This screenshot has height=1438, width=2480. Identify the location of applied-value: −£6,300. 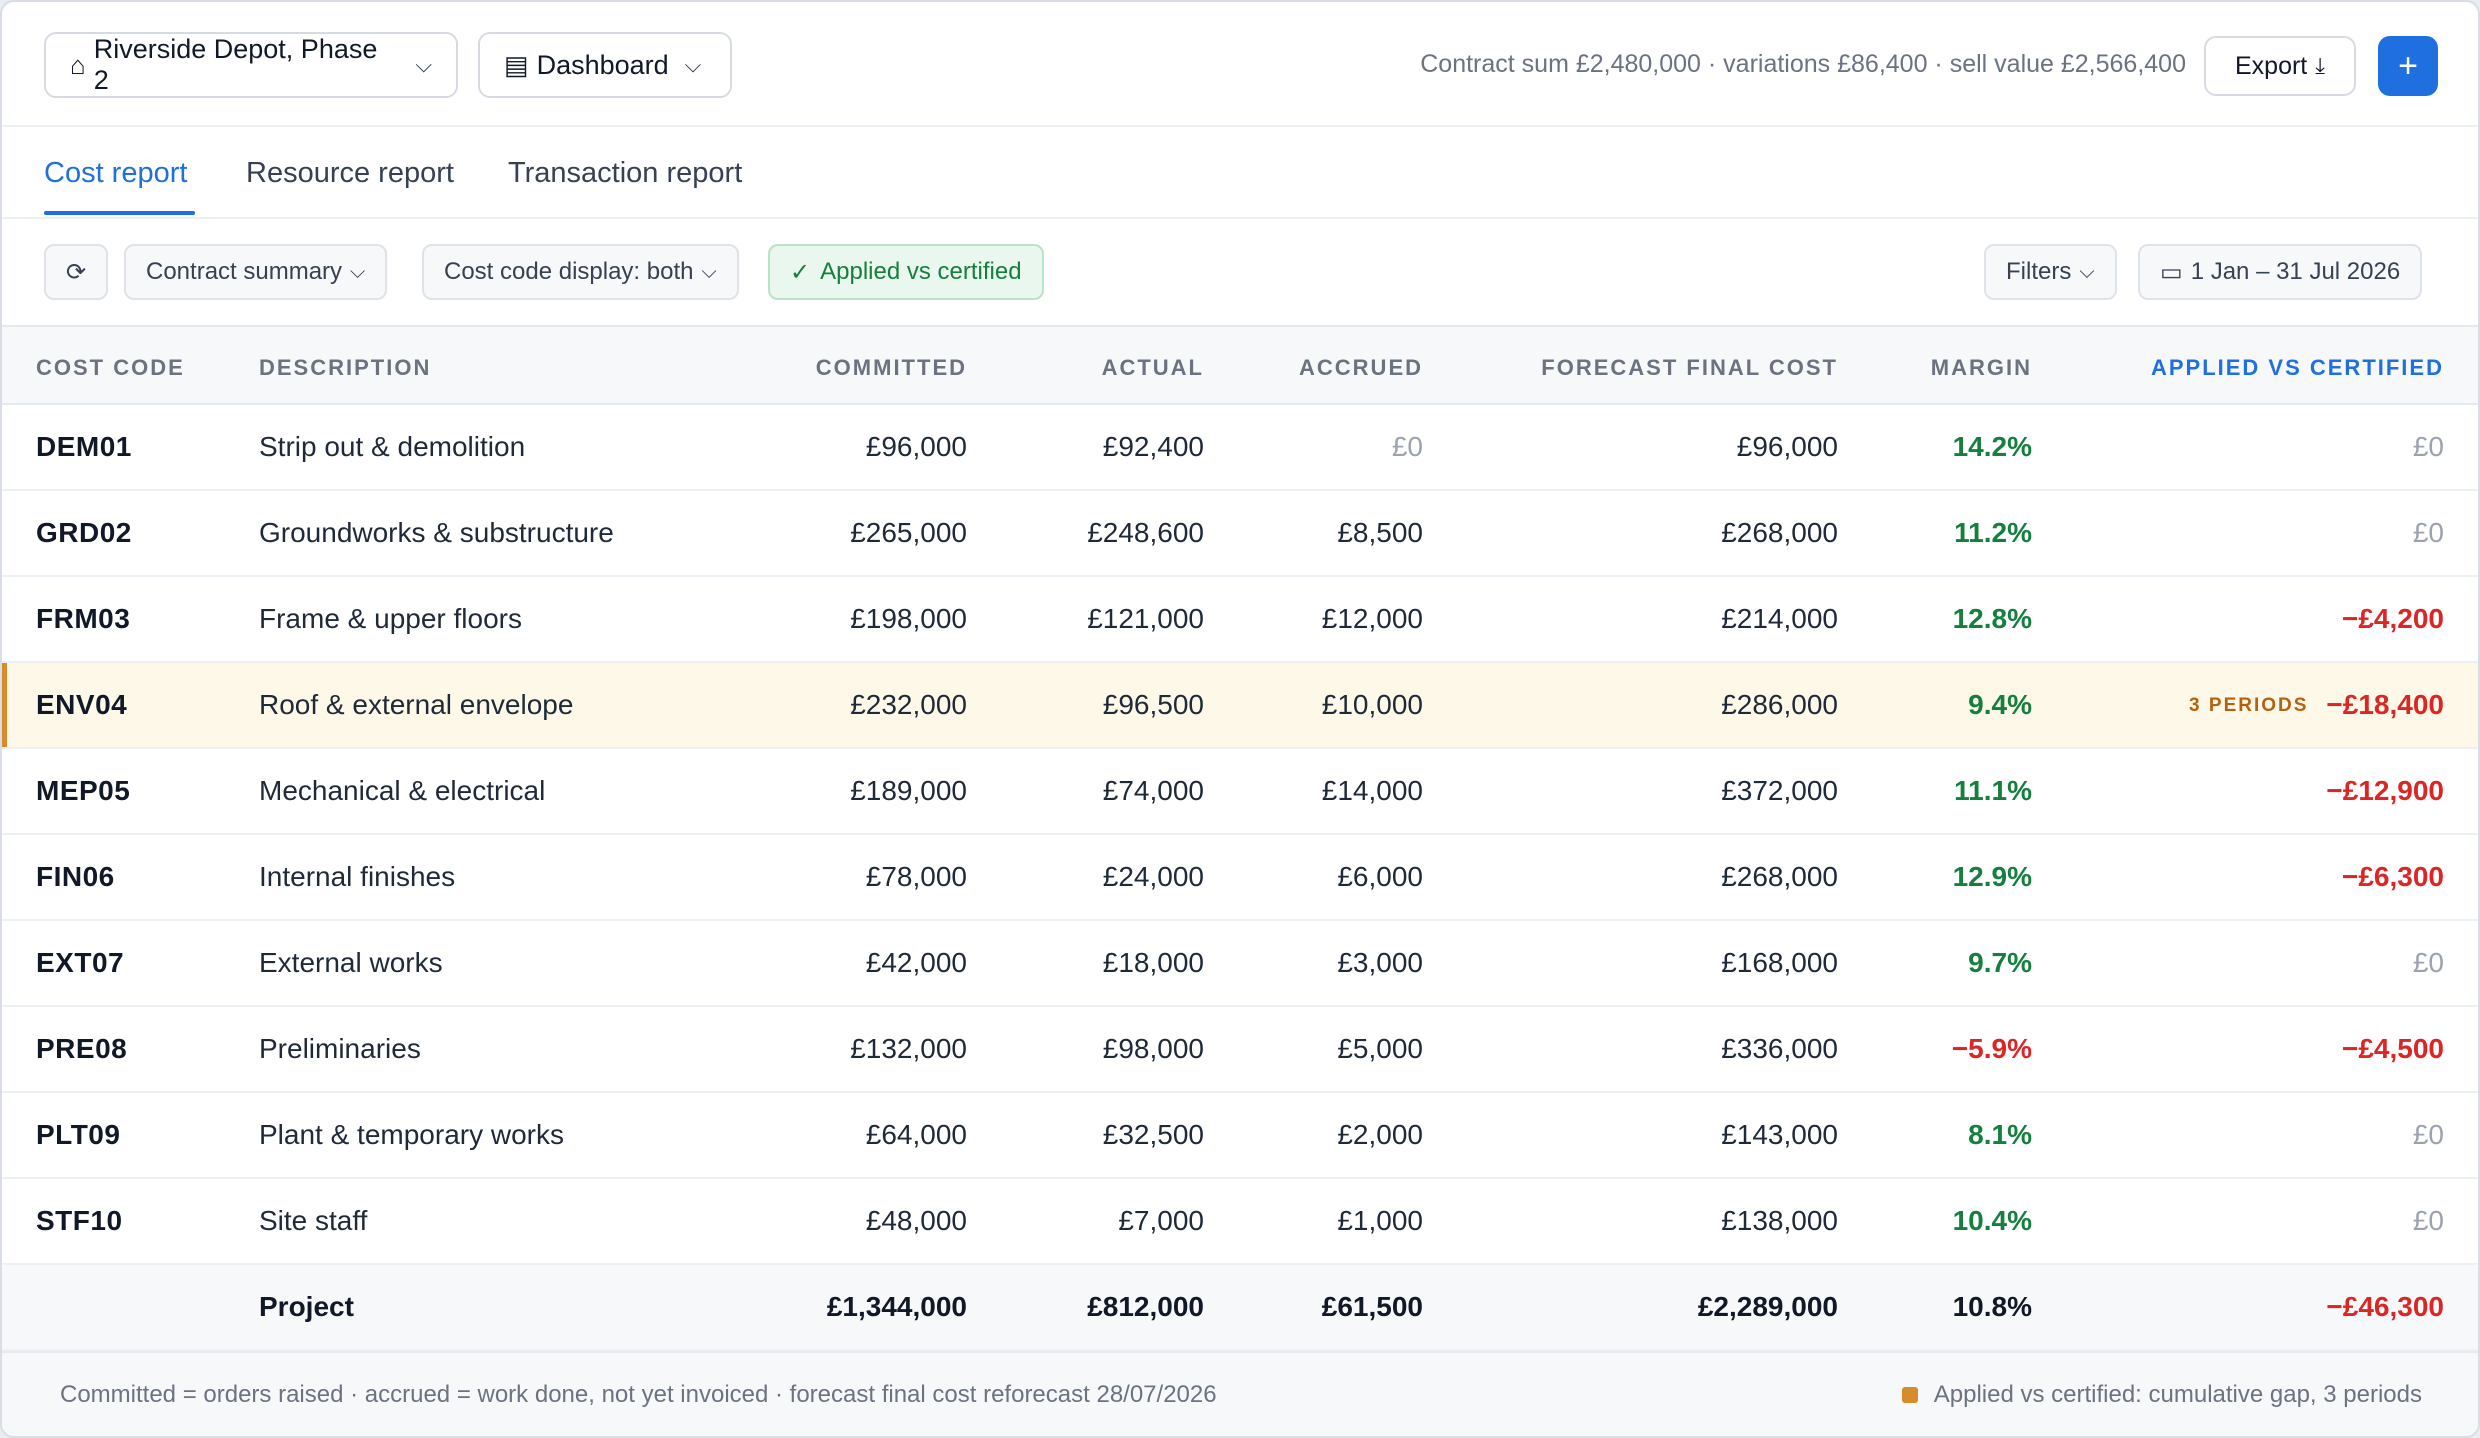
(2393, 876).